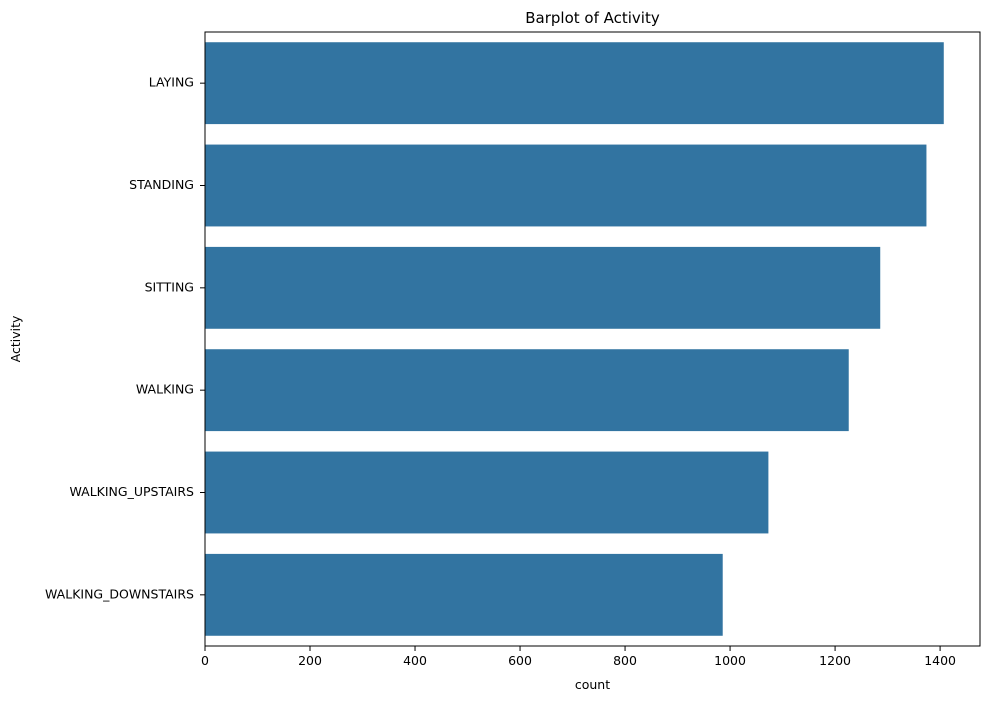 The width and height of the screenshot is (989, 701). Describe the element at coordinates (415, 660) in the screenshot. I see `x-tick-label: 400` at that location.